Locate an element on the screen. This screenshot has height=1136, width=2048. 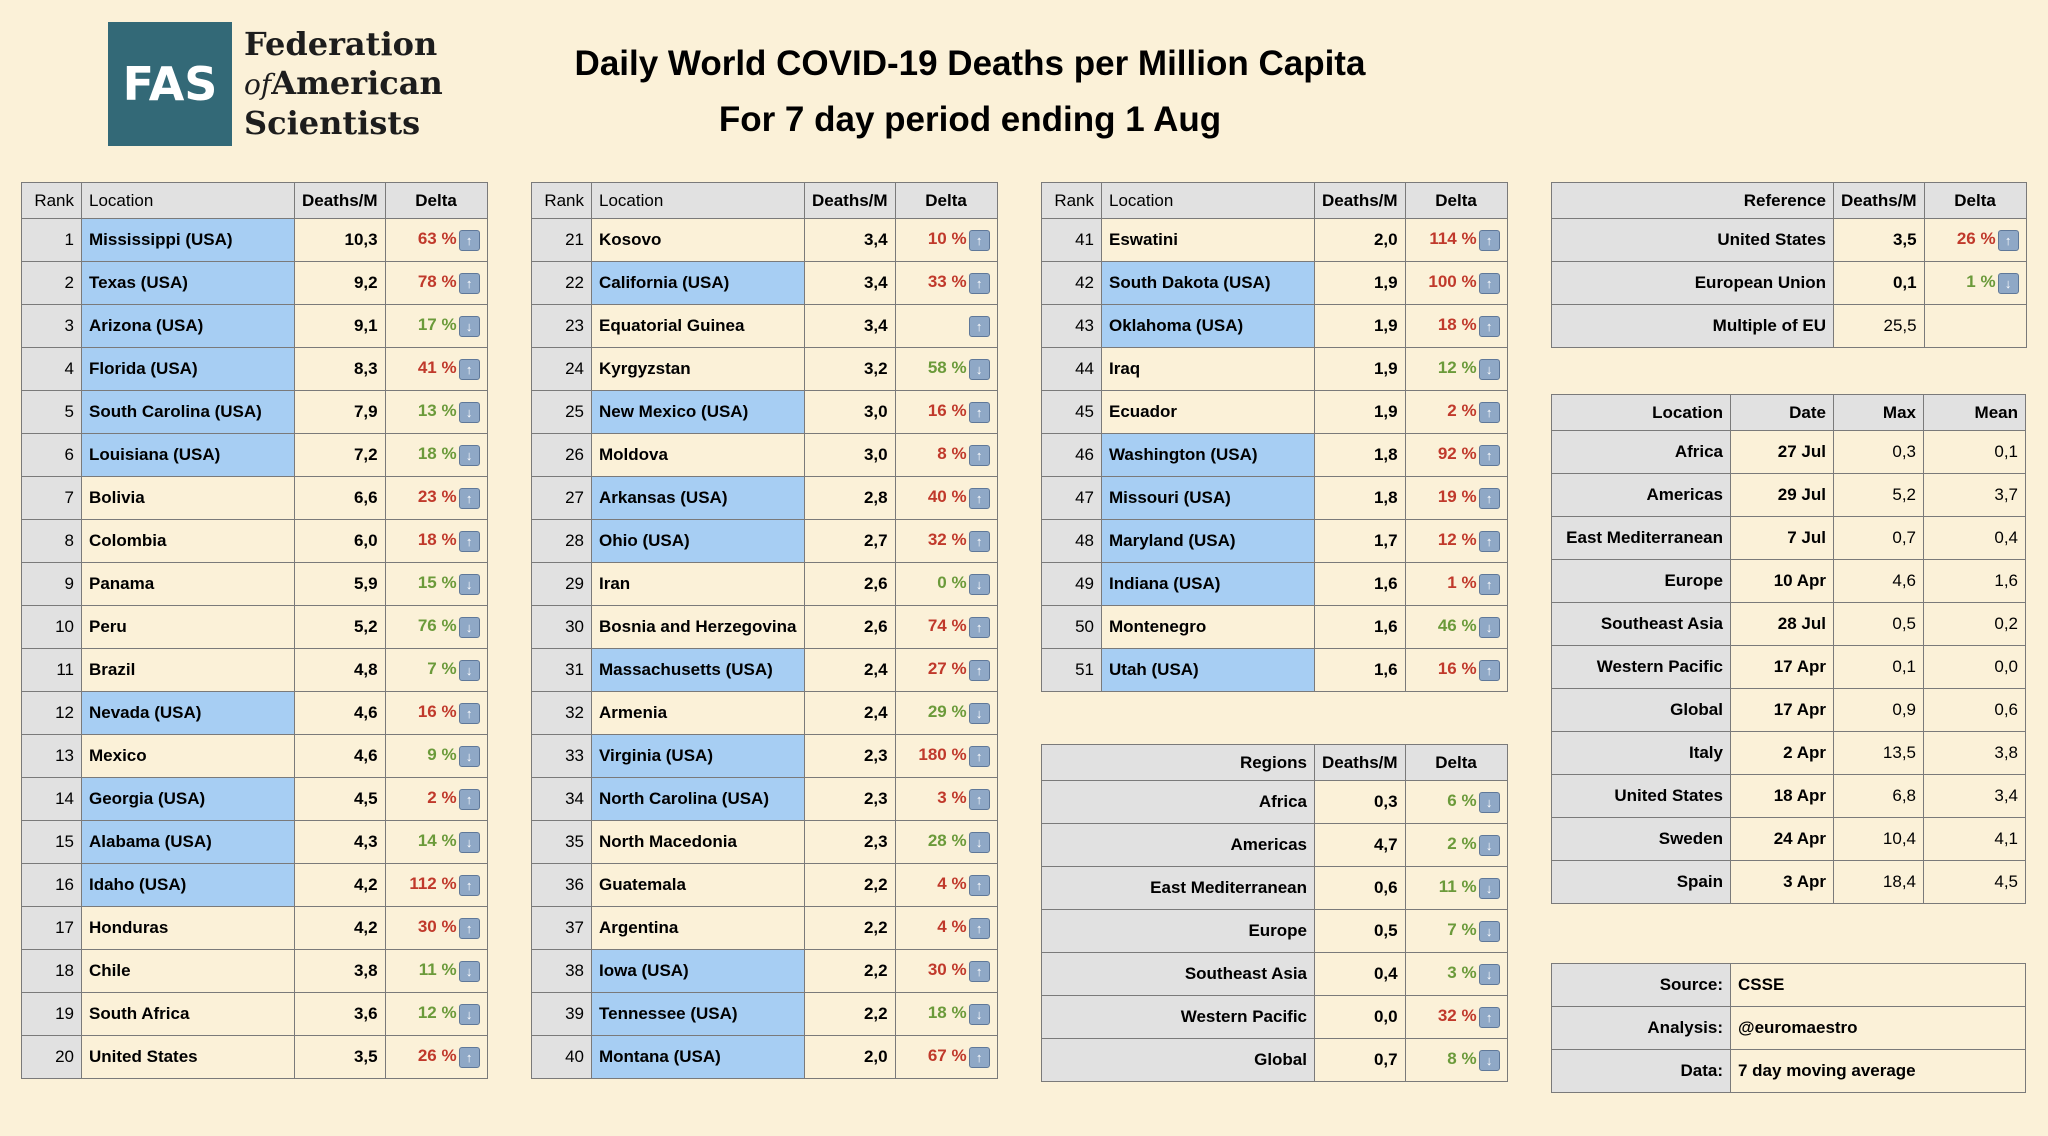
deaths-cell: 2,6 is located at coordinates (850, 584).